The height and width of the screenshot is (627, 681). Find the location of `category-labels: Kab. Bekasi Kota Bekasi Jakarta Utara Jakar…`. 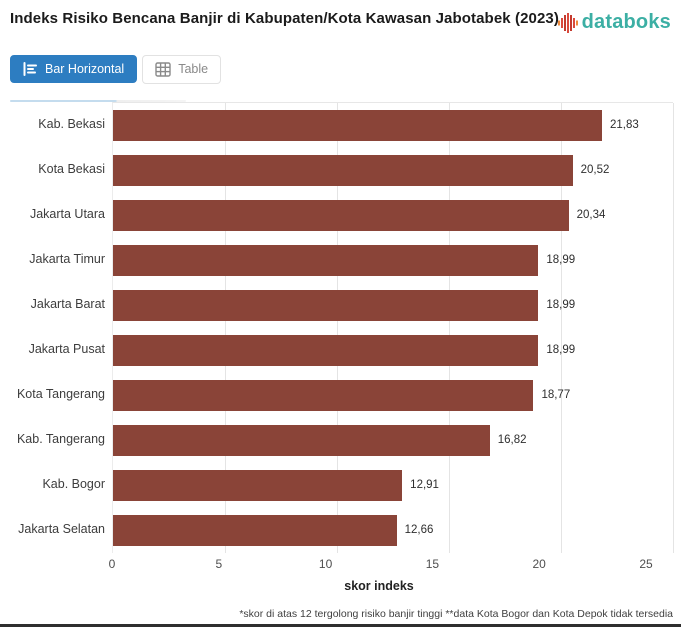

category-labels: Kab. Bekasi Kota Bekasi Jakarta Utara Jakar… is located at coordinates (61, 327).